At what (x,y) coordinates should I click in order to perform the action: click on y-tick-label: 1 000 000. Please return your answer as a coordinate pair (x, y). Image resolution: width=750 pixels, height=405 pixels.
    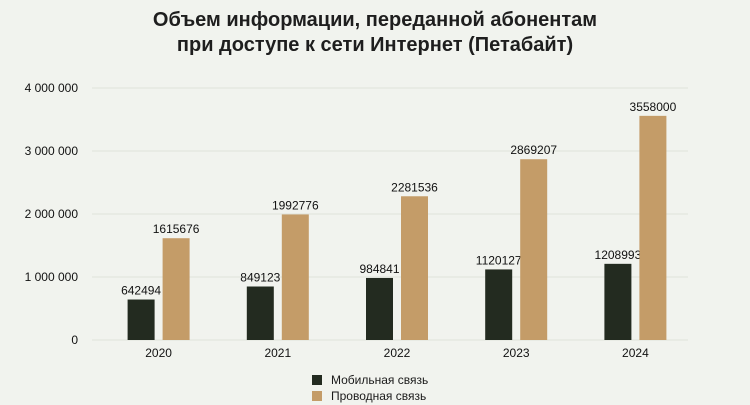
    Looking at the image, I should click on (52, 277).